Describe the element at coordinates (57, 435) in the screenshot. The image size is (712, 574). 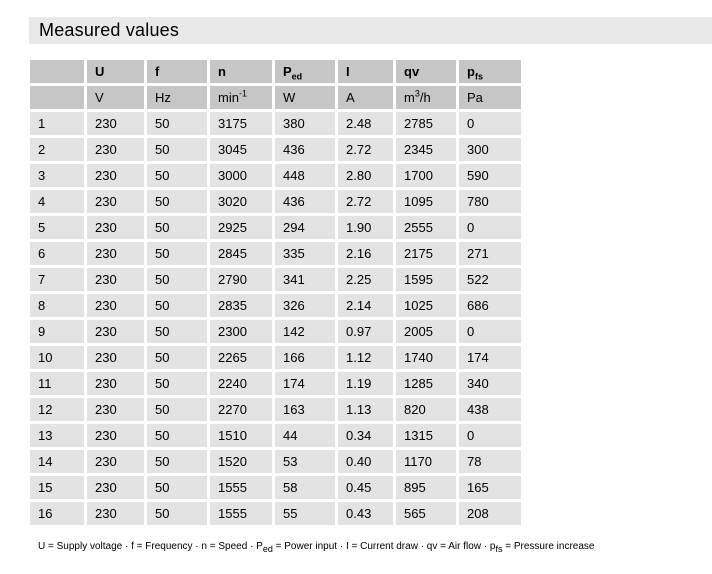
I see `table-cell: 13` at that location.